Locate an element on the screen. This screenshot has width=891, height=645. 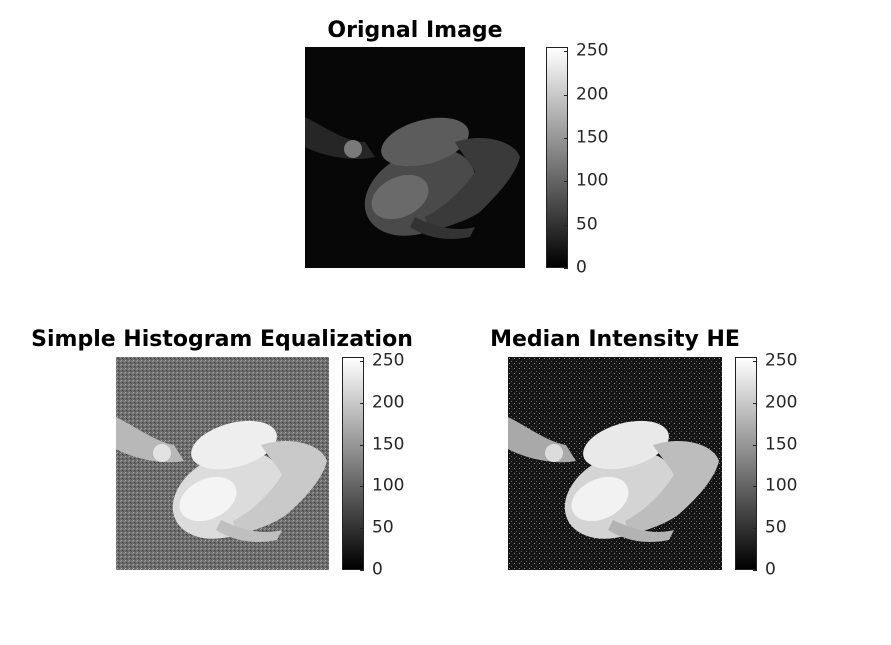
bust-image-median is located at coordinates (615, 463).